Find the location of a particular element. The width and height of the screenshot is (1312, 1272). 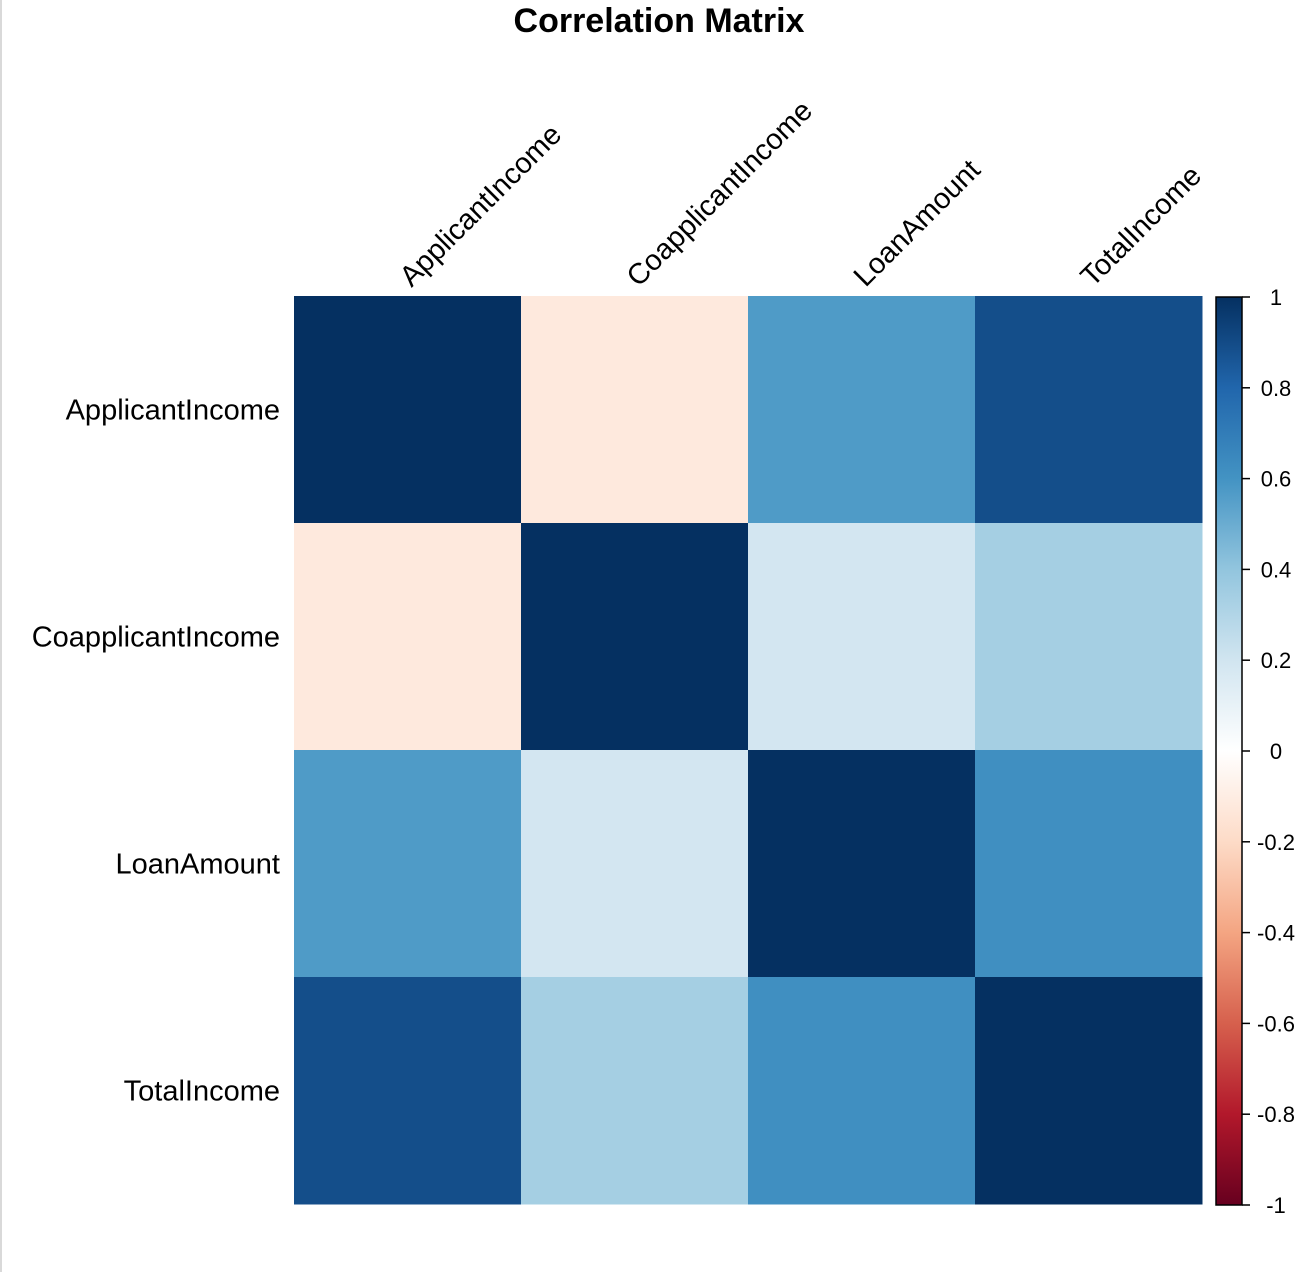

colorbar-gradient is located at coordinates (1229, 751).